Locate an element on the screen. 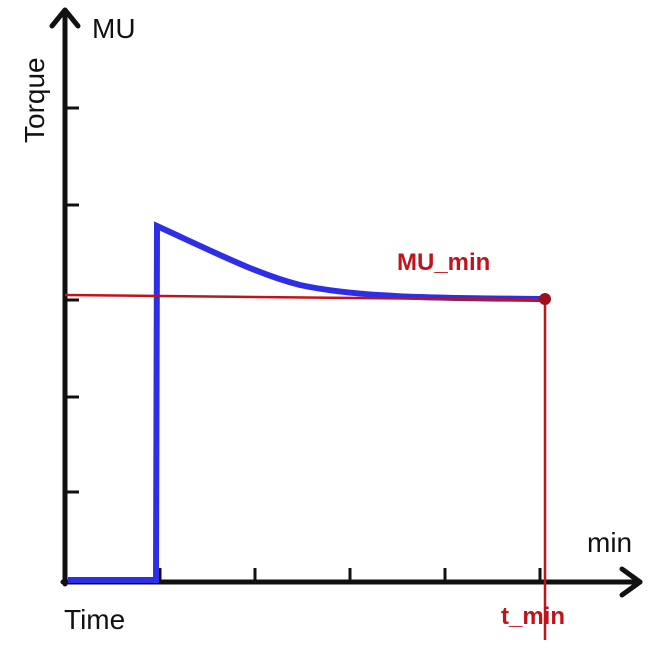 The width and height of the screenshot is (650, 650). x-arrow is located at coordinates (631, 582).